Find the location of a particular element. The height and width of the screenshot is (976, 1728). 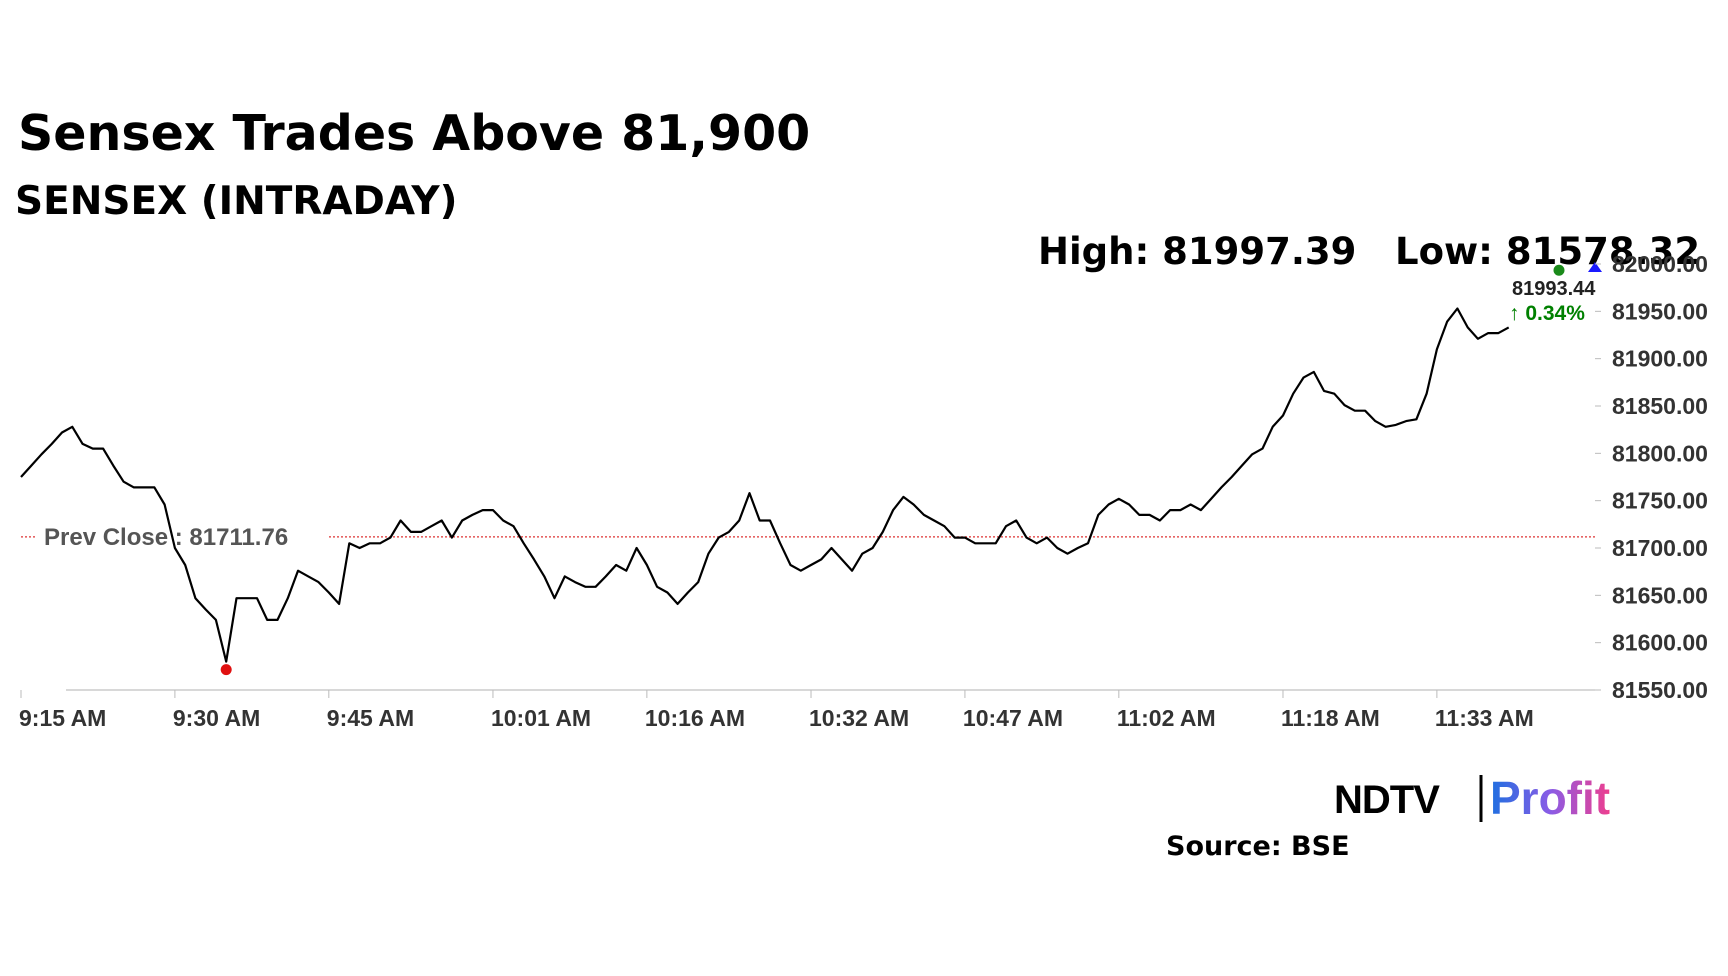

x-tick-label: 11:18 AM is located at coordinates (1330, 718).